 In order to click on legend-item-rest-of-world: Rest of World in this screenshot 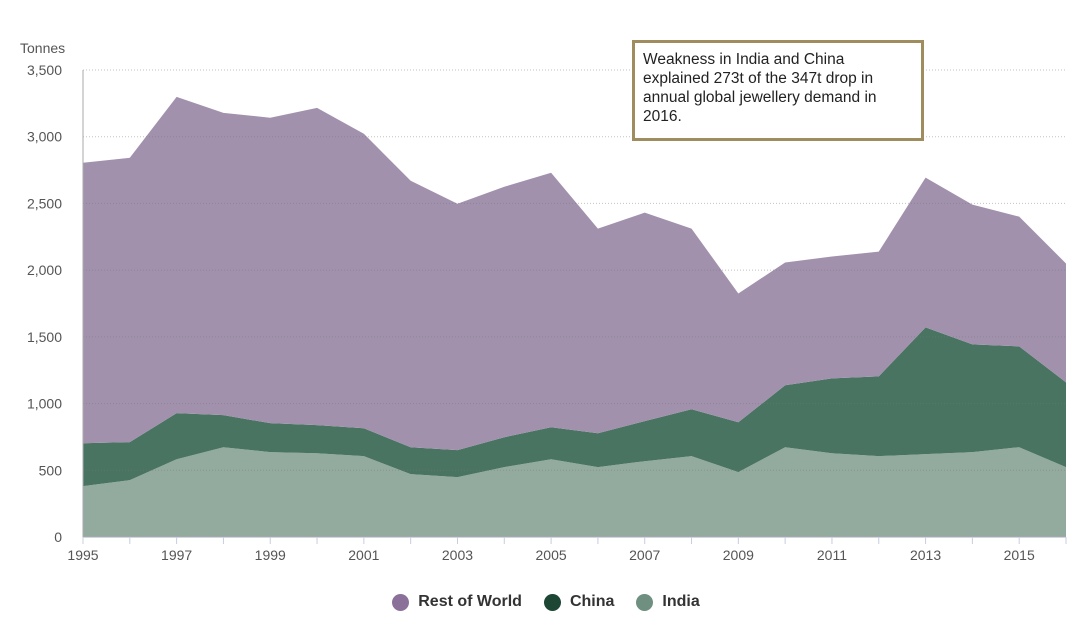, I will do `click(457, 602)`.